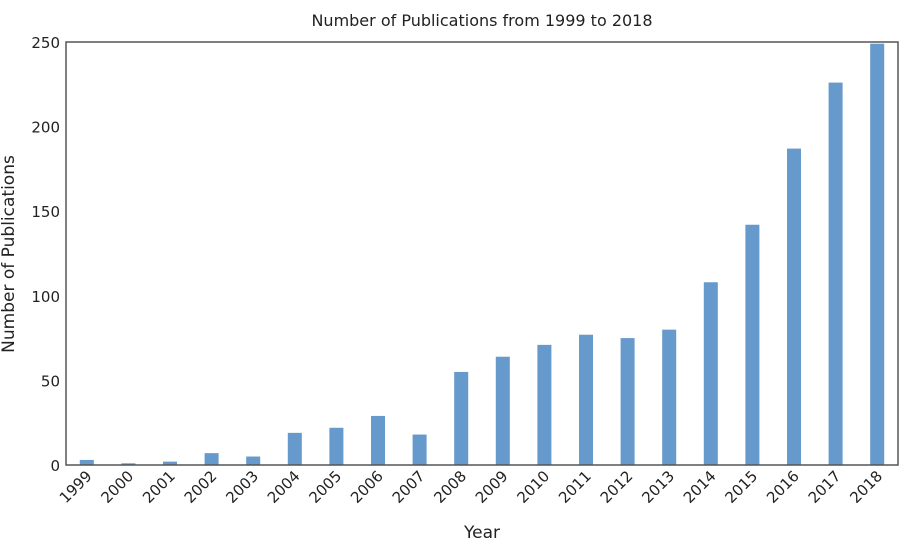 The width and height of the screenshot is (901, 555). I want to click on x-tick-label: 2011, so click(575, 487).